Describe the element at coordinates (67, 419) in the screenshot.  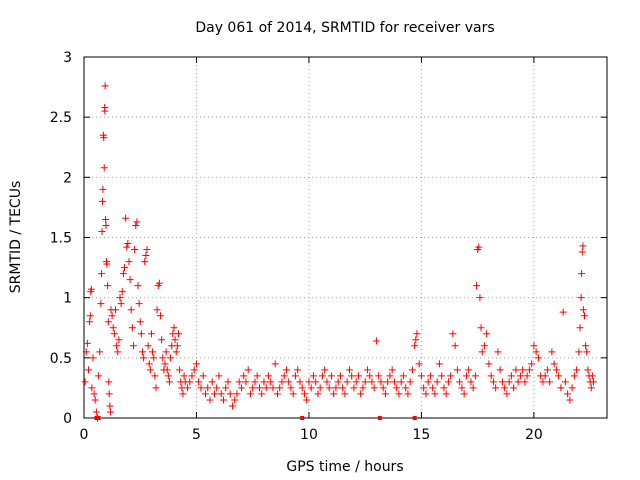
I see `y-tick-label: 0` at that location.